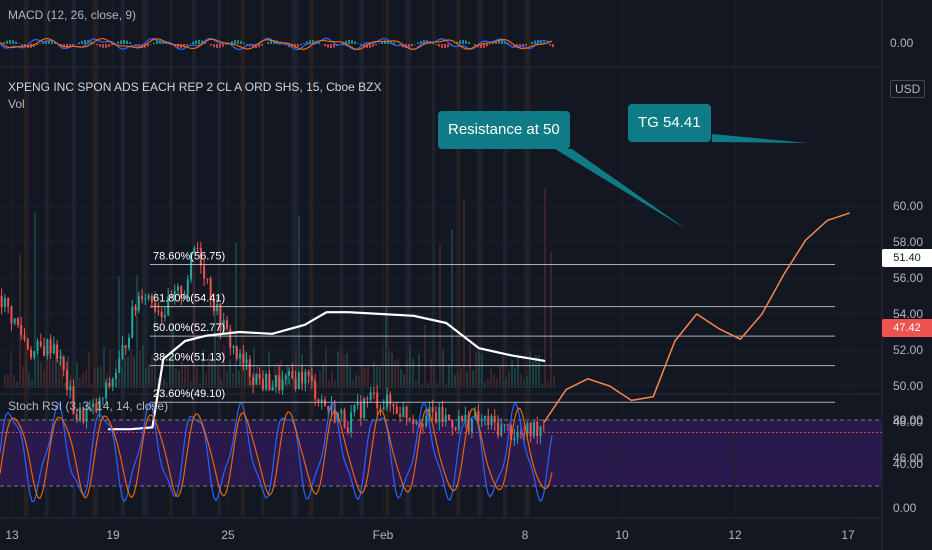  I want to click on fib-level-label: 61.80%(54.41), so click(189, 299).